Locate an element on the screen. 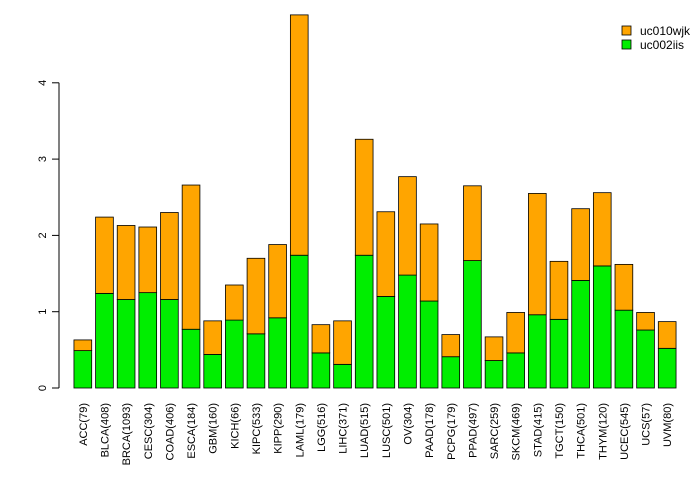 This screenshot has height=480, width=700. x-tick-label: LUSC(501) is located at coordinates (387, 430).